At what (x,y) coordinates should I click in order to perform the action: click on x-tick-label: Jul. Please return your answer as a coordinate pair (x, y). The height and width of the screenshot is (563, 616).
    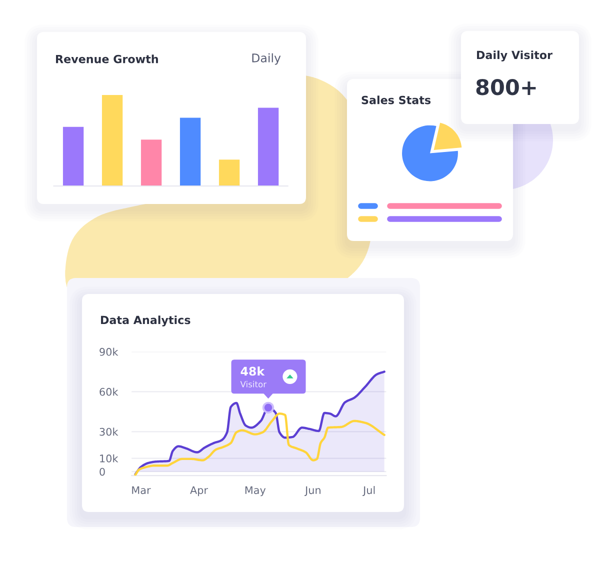
    Looking at the image, I should click on (368, 491).